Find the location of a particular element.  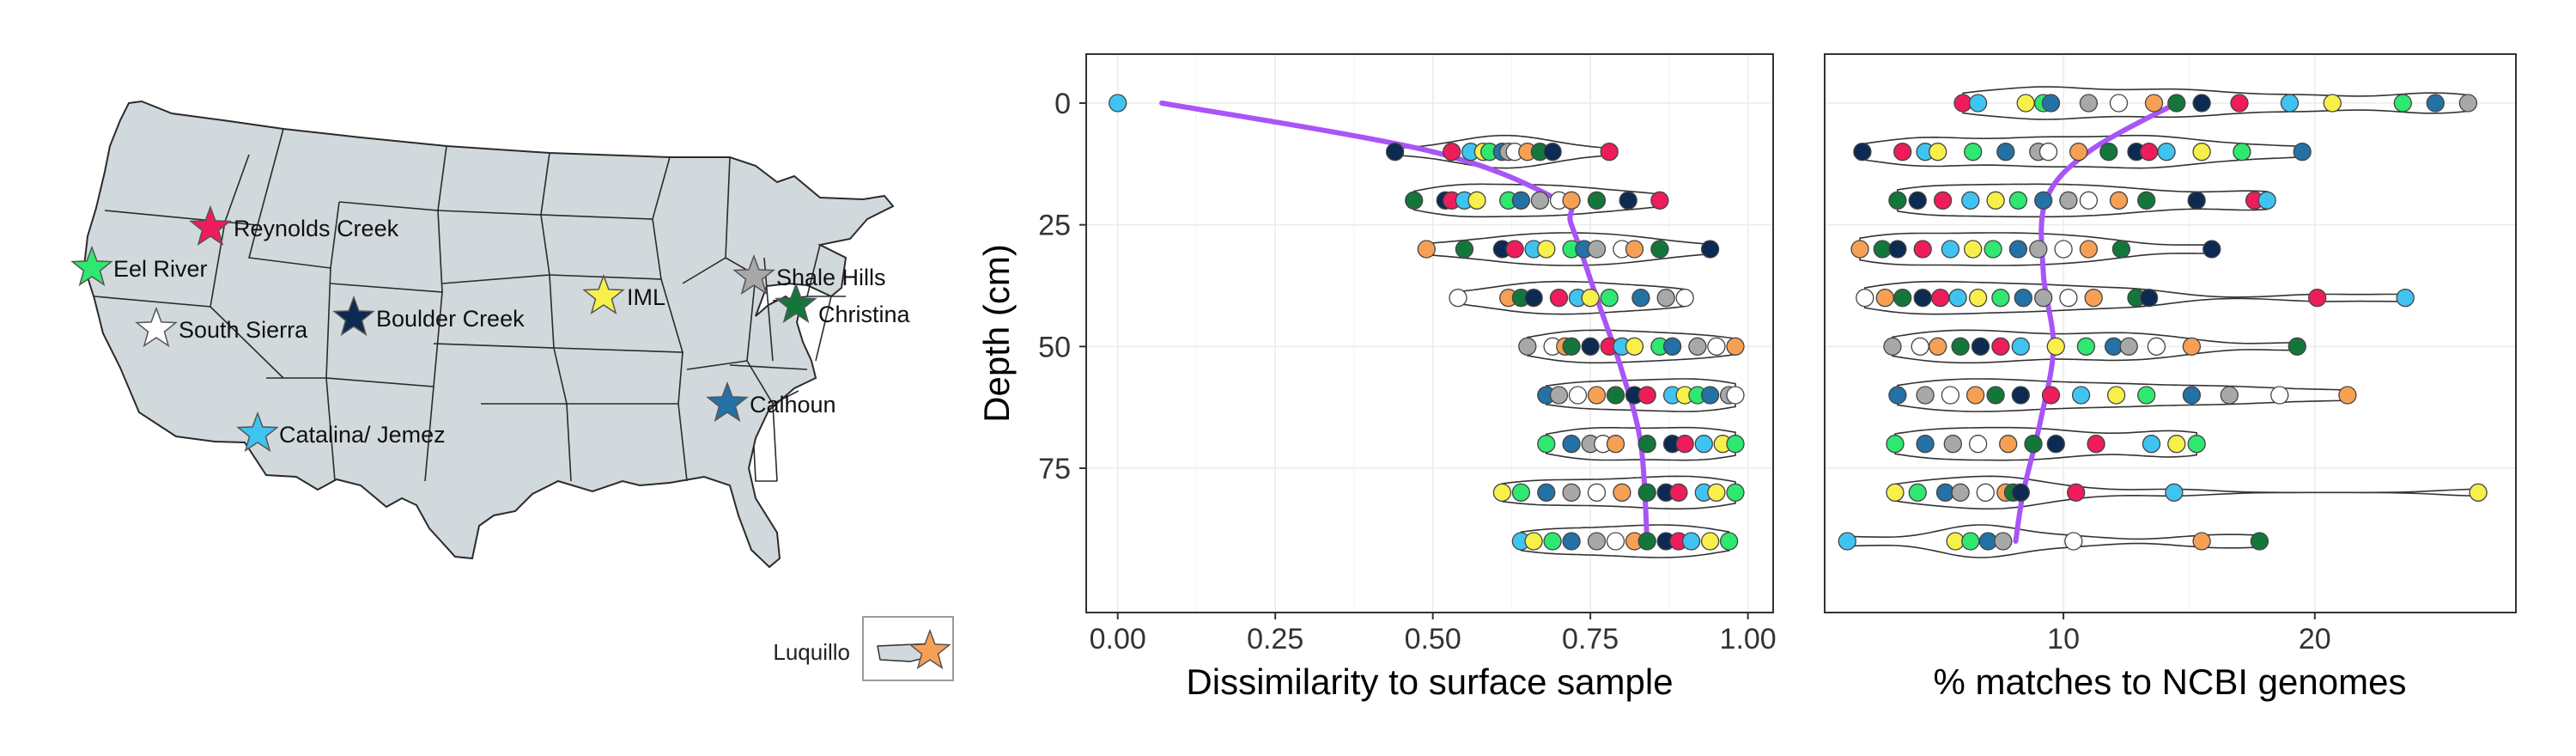

site-label-calhoun: Calhoun is located at coordinates (793, 405).